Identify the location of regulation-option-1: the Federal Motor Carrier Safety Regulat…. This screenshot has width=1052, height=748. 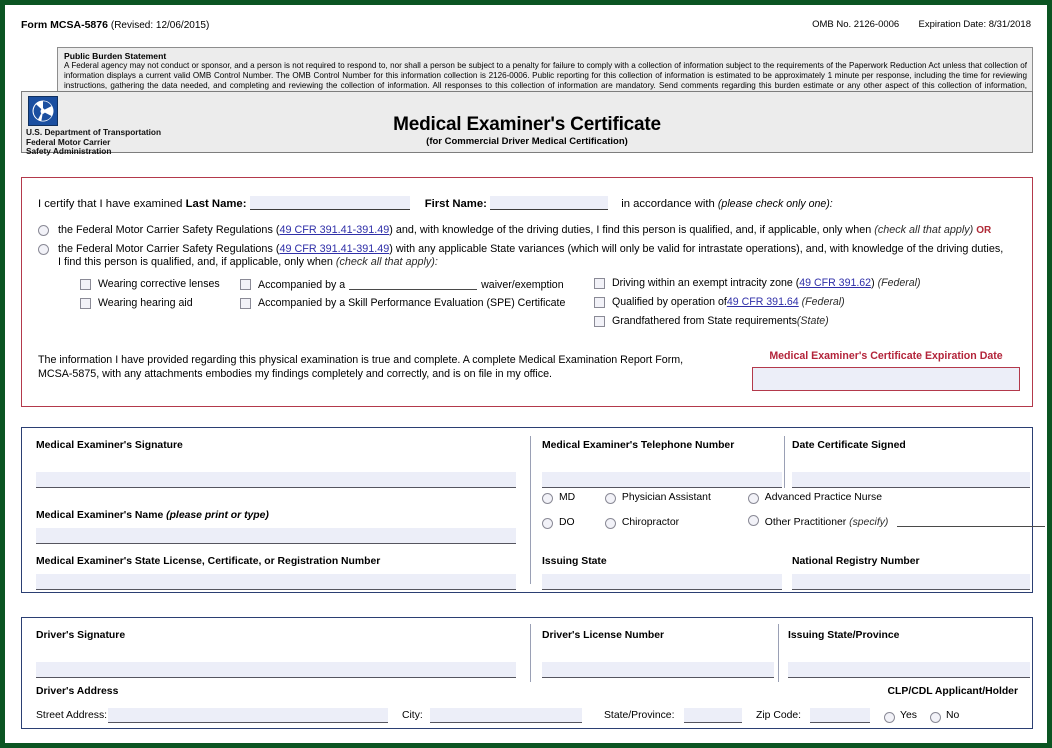
(530, 230).